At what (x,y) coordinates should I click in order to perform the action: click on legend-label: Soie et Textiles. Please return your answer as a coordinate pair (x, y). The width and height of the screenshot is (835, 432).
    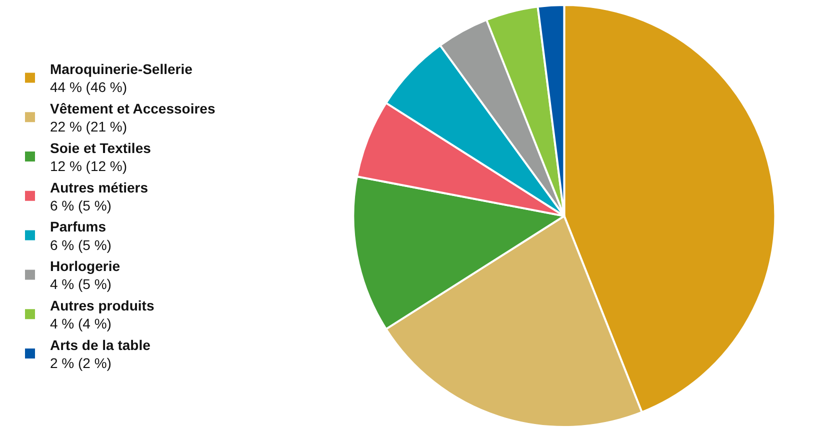
    Looking at the image, I should click on (101, 148).